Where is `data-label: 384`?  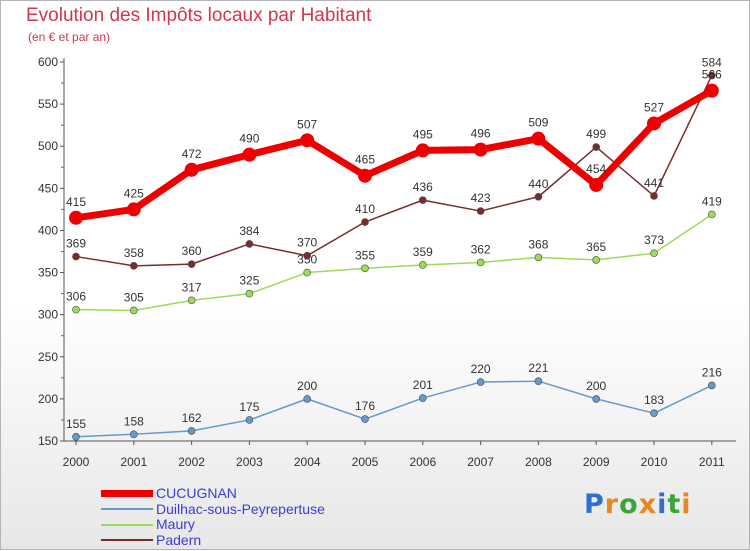
data-label: 384 is located at coordinates (249, 231).